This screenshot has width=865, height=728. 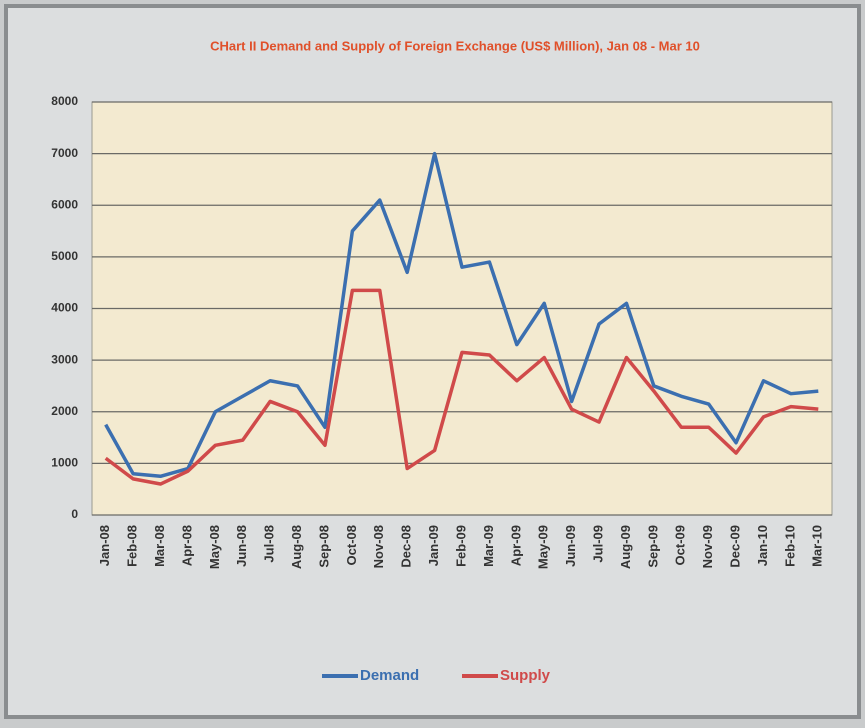 I want to click on x-tick-label: Mar-09, so click(x=488, y=546).